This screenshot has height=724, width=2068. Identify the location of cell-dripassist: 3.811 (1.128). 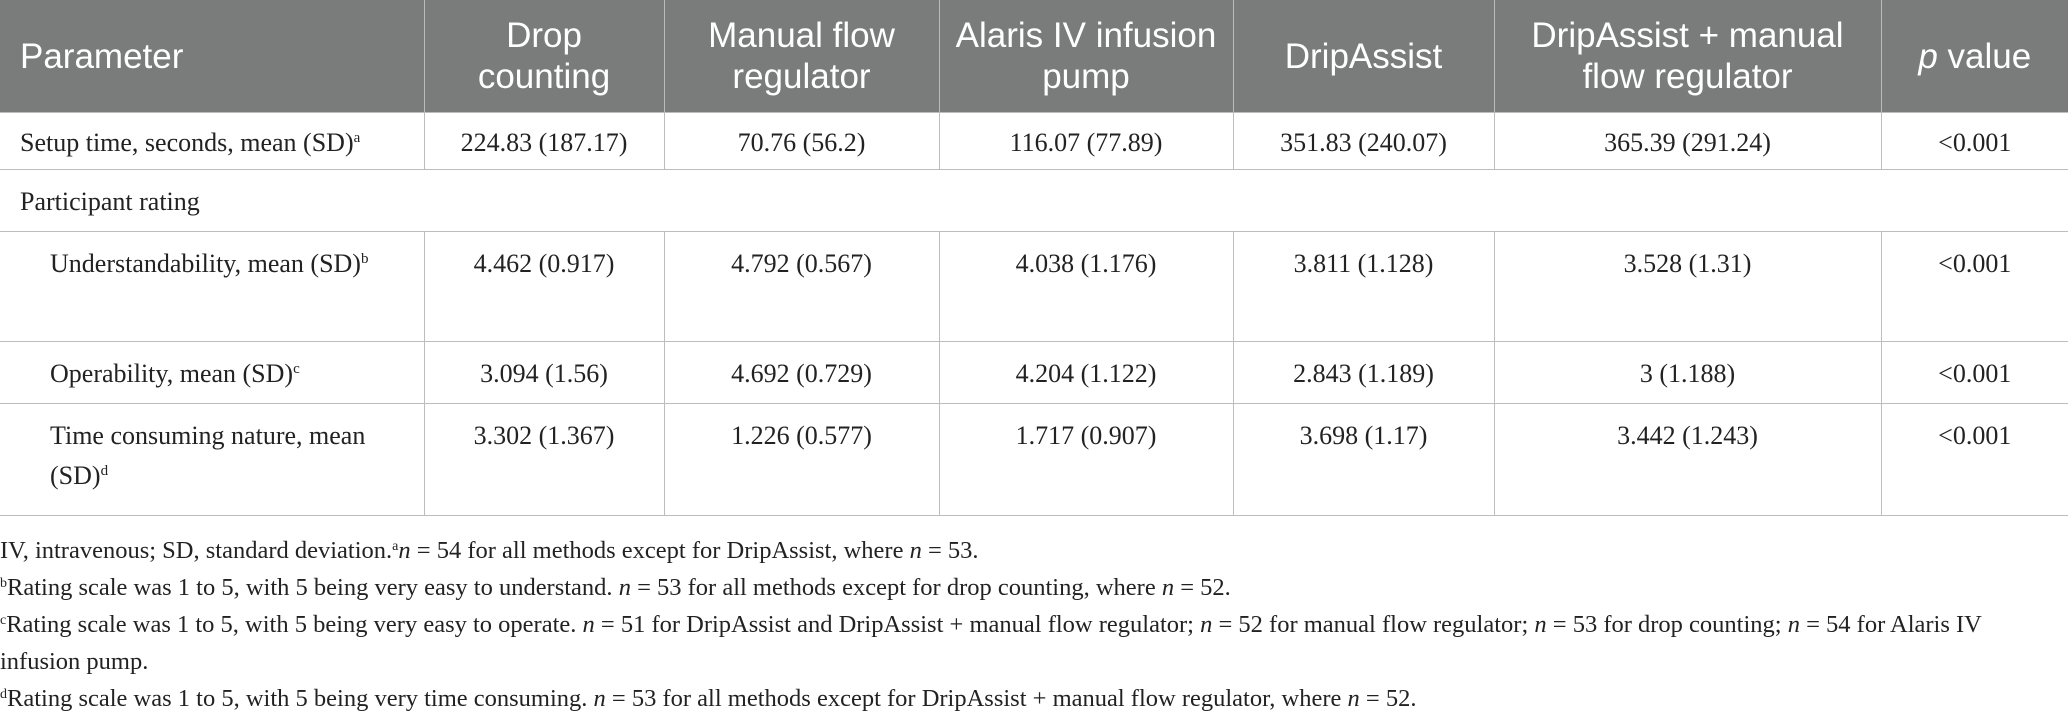
(1363, 286).